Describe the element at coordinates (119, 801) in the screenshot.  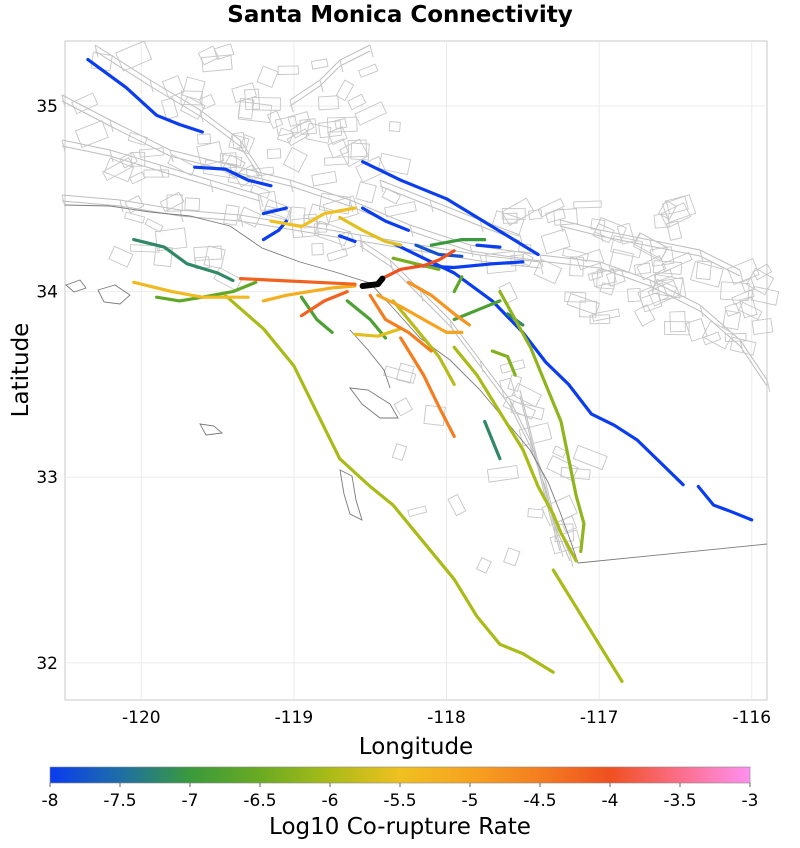
I see `colorbar-tick-label: -7.5` at that location.